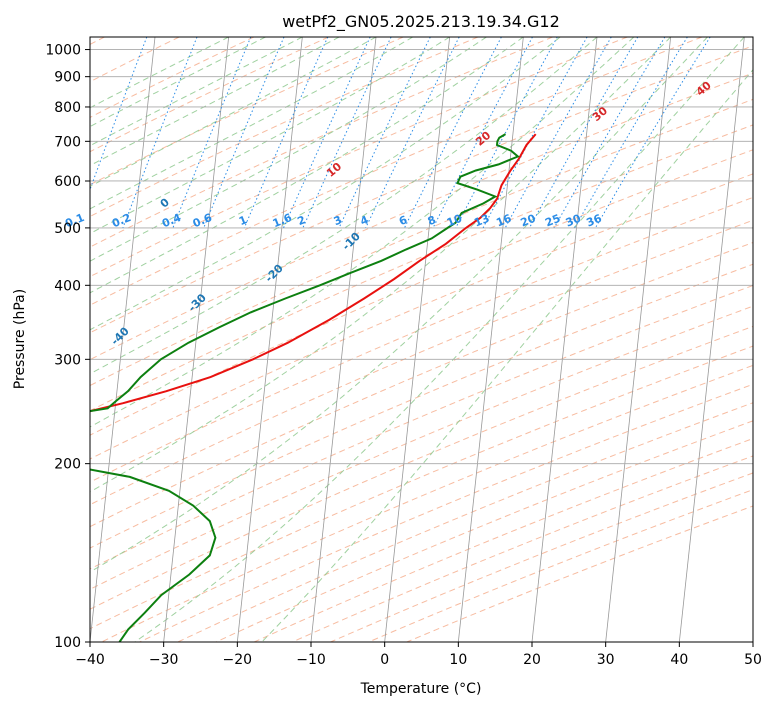 The image size is (775, 708). I want to click on x-tick-label: −10, so click(311, 660).